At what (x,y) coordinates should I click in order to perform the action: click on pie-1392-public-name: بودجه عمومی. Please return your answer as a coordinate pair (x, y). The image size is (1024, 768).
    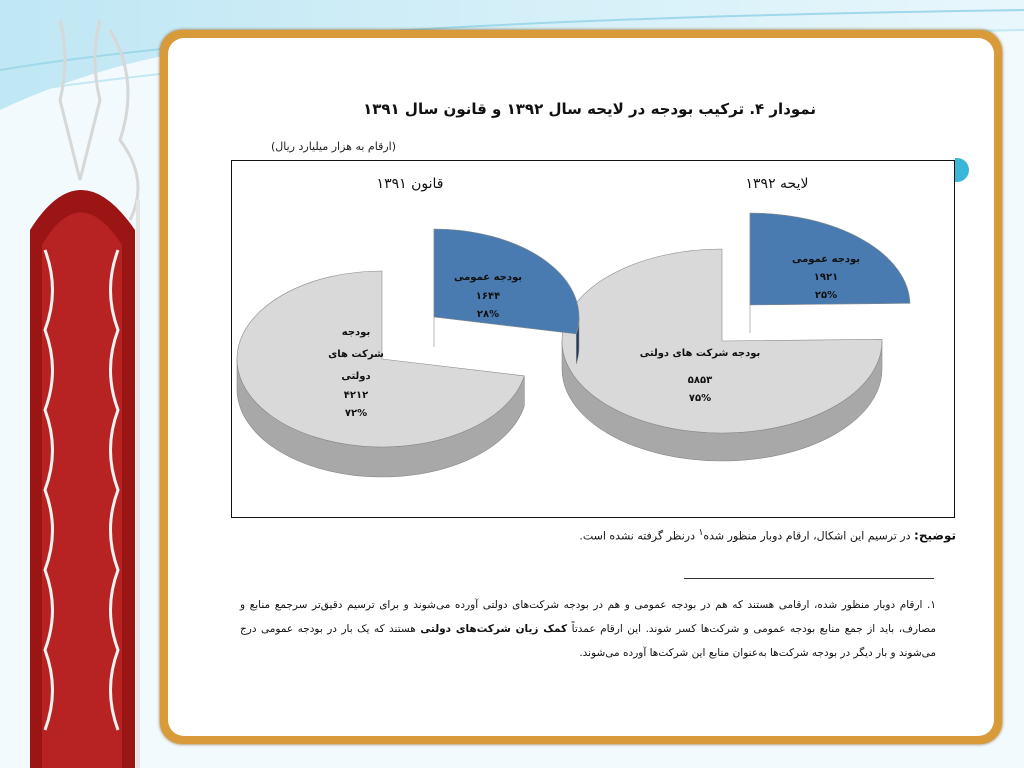
    Looking at the image, I should click on (826, 259).